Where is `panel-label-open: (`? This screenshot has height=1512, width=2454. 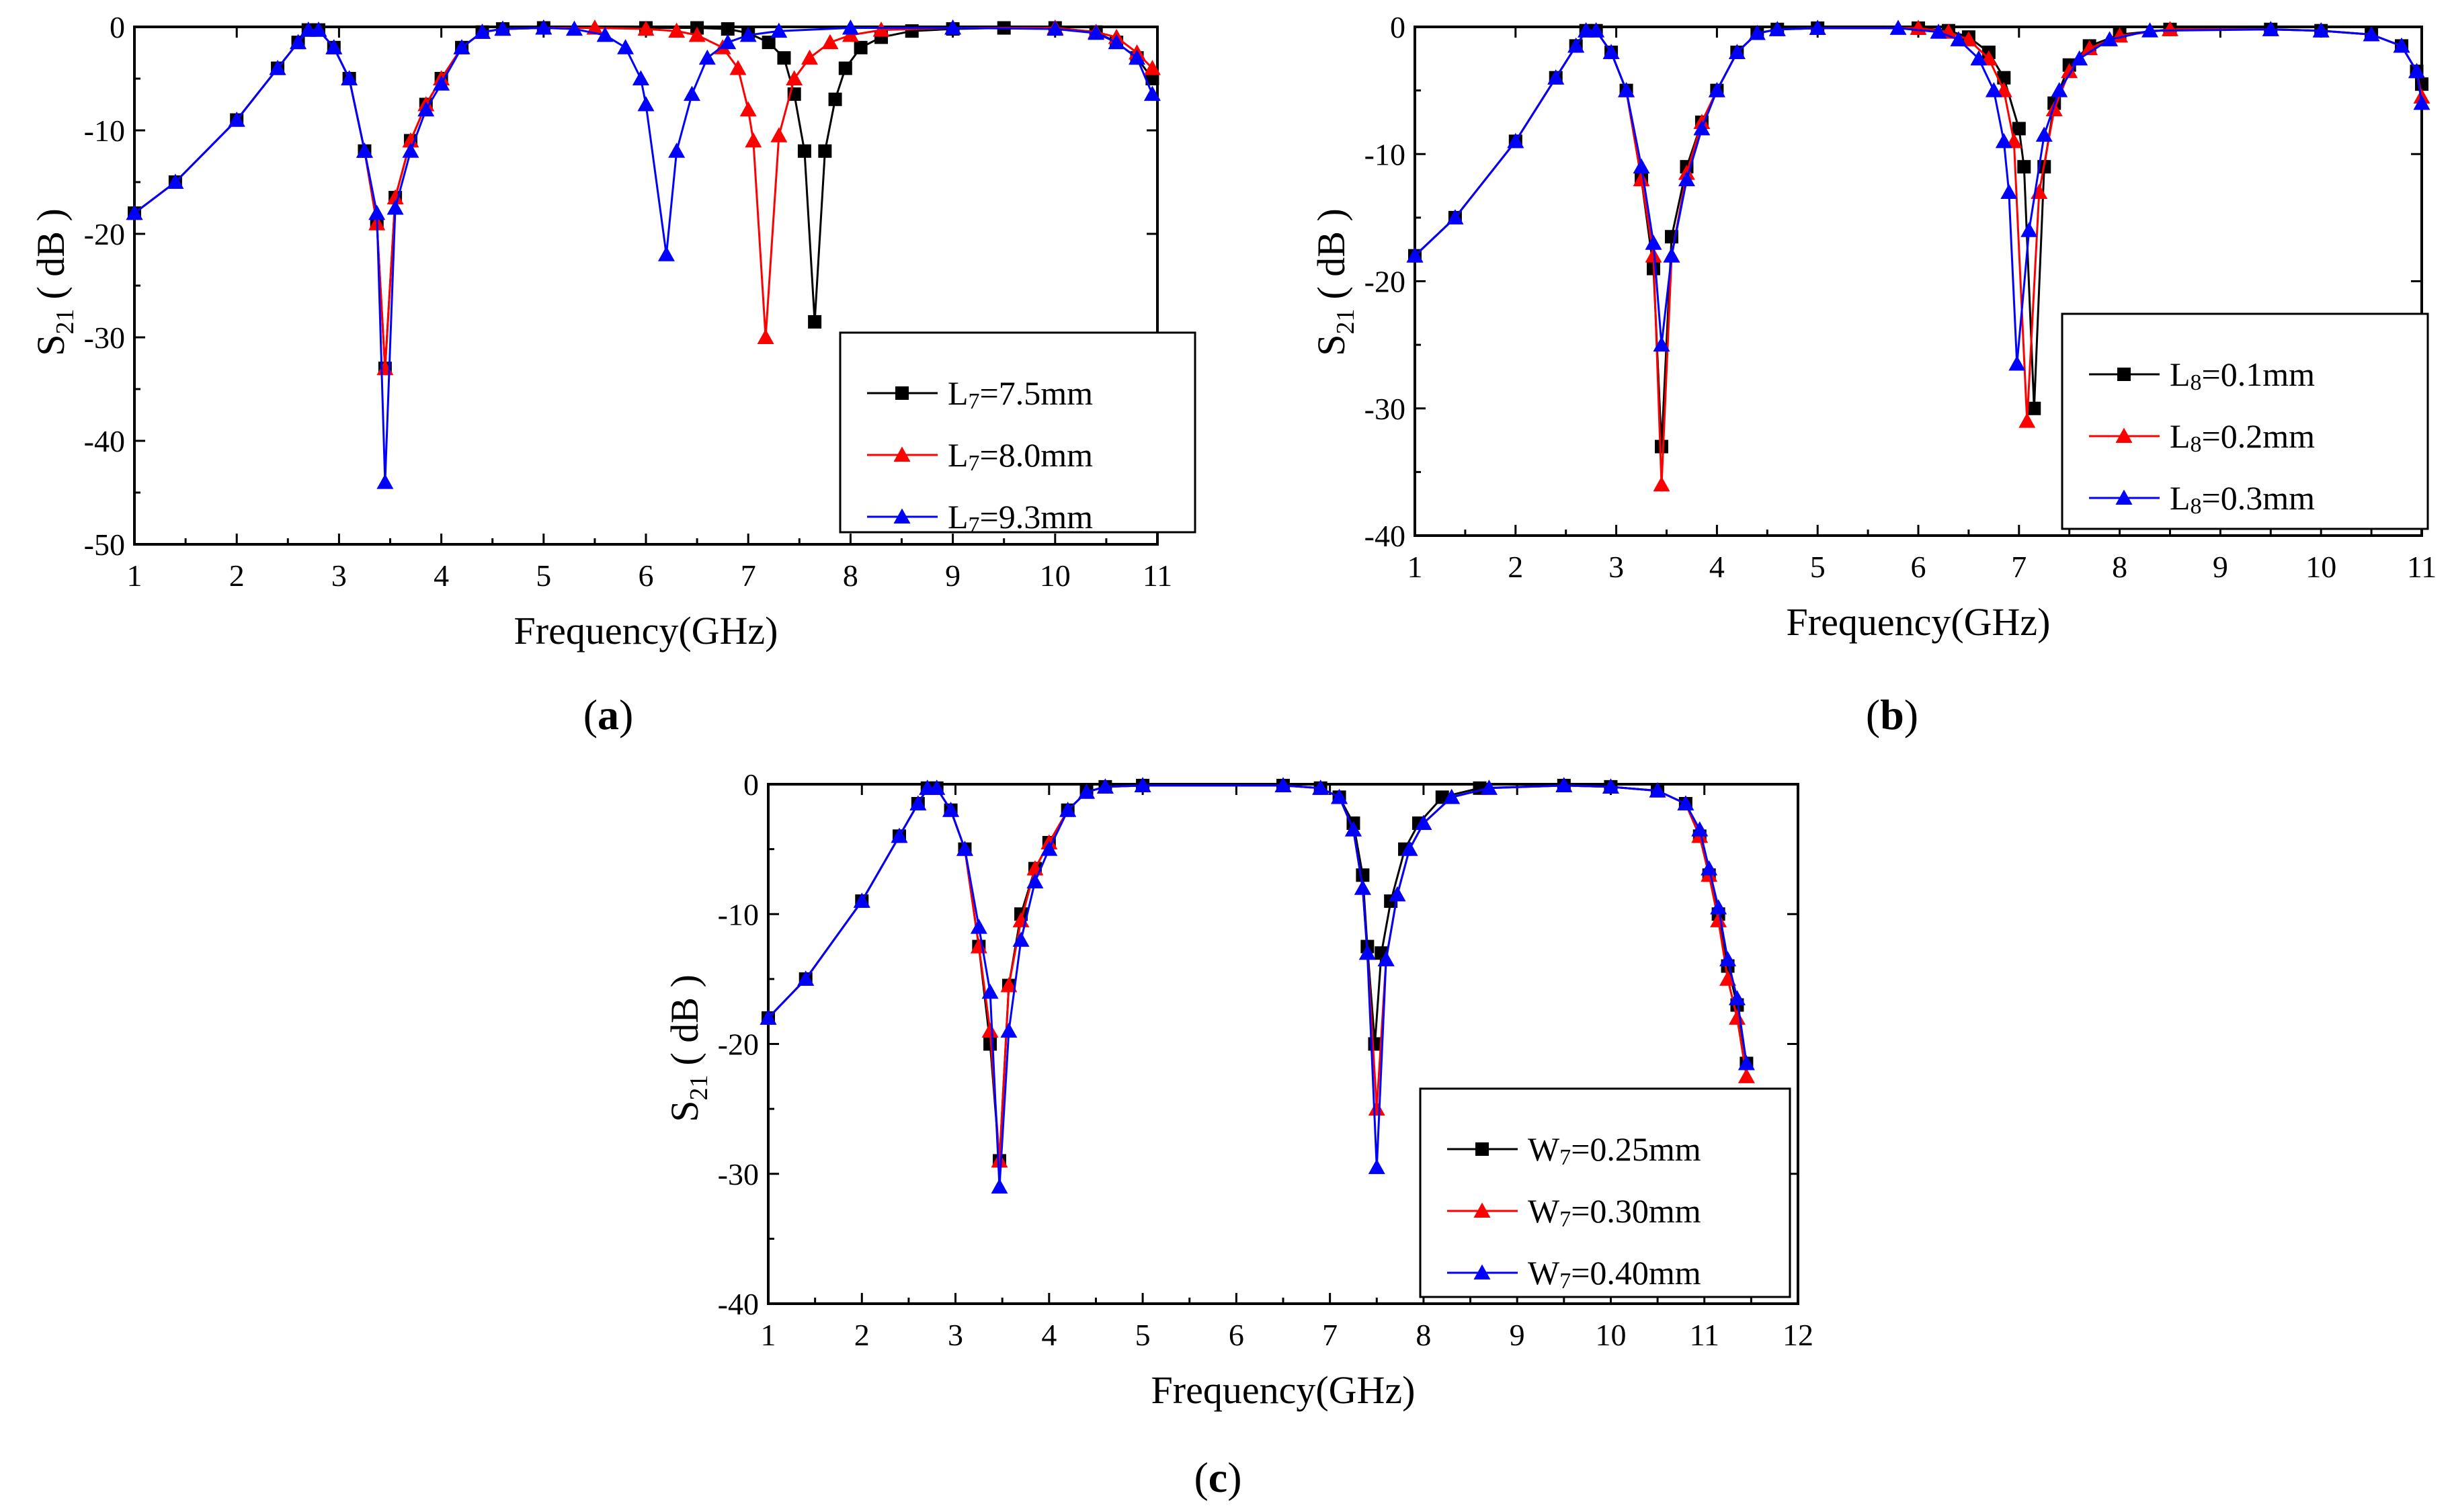 panel-label-open: ( is located at coordinates (590, 715).